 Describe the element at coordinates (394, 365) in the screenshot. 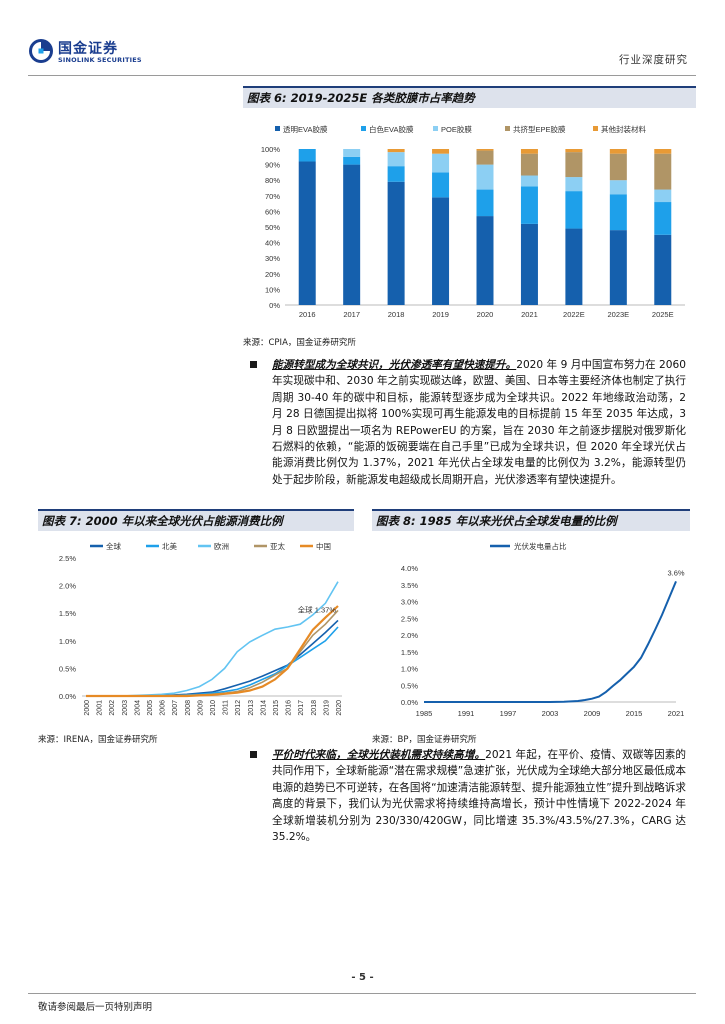

I see `paragraph-lead: 能源转型成为全球共识，光伏渗透率有望快速提升。` at that location.